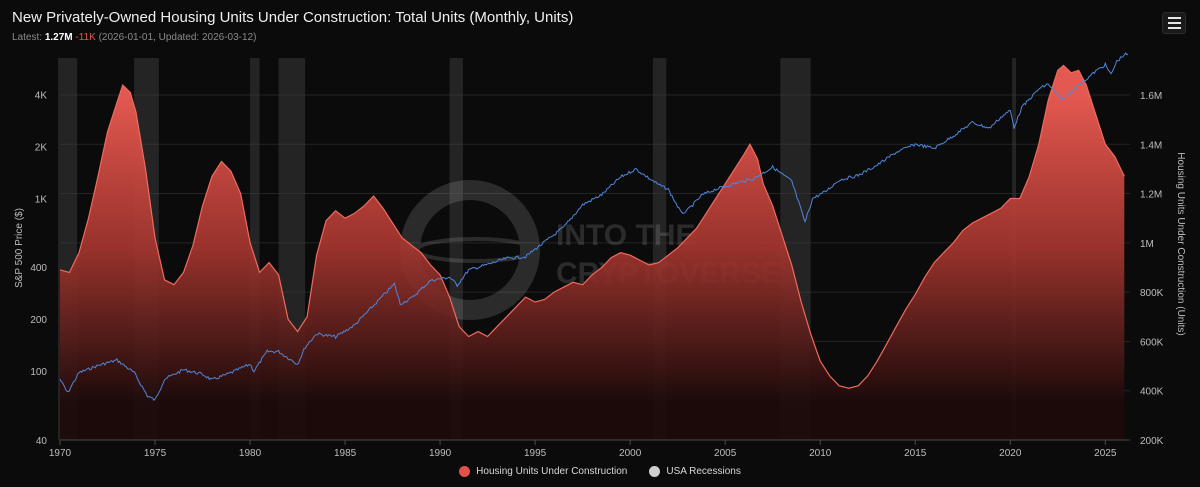 Image resolution: width=1200 pixels, height=487 pixels. I want to click on y-right-tick-label: 400K, so click(1152, 392).